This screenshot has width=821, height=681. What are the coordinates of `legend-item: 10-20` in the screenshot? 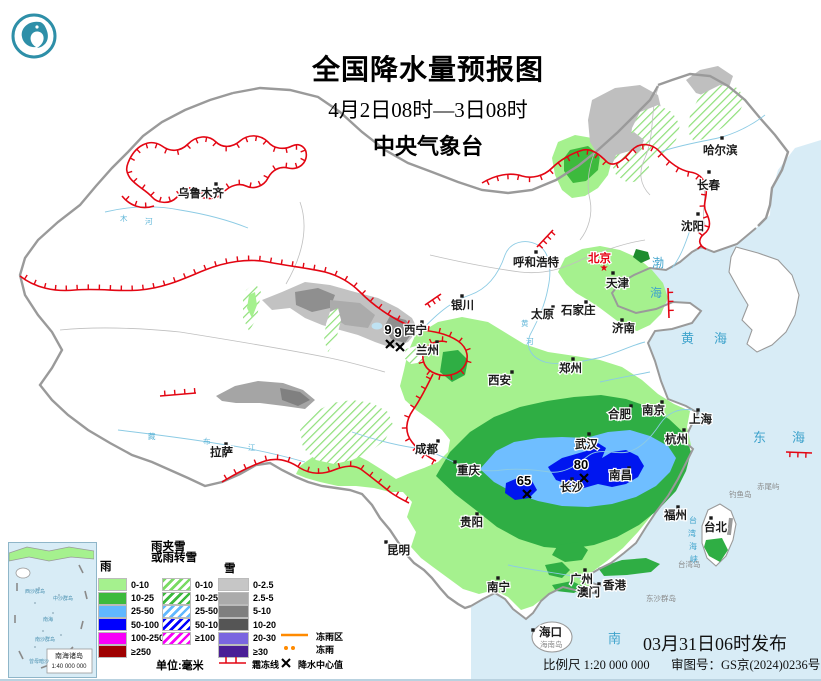 It's located at (247, 624).